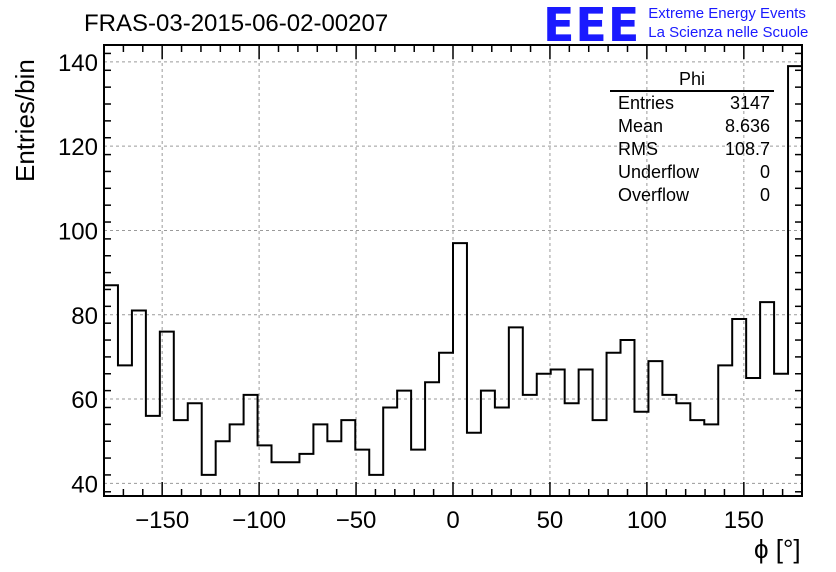 The width and height of the screenshot is (836, 572). I want to click on y-tick-label: 60, so click(84, 400).